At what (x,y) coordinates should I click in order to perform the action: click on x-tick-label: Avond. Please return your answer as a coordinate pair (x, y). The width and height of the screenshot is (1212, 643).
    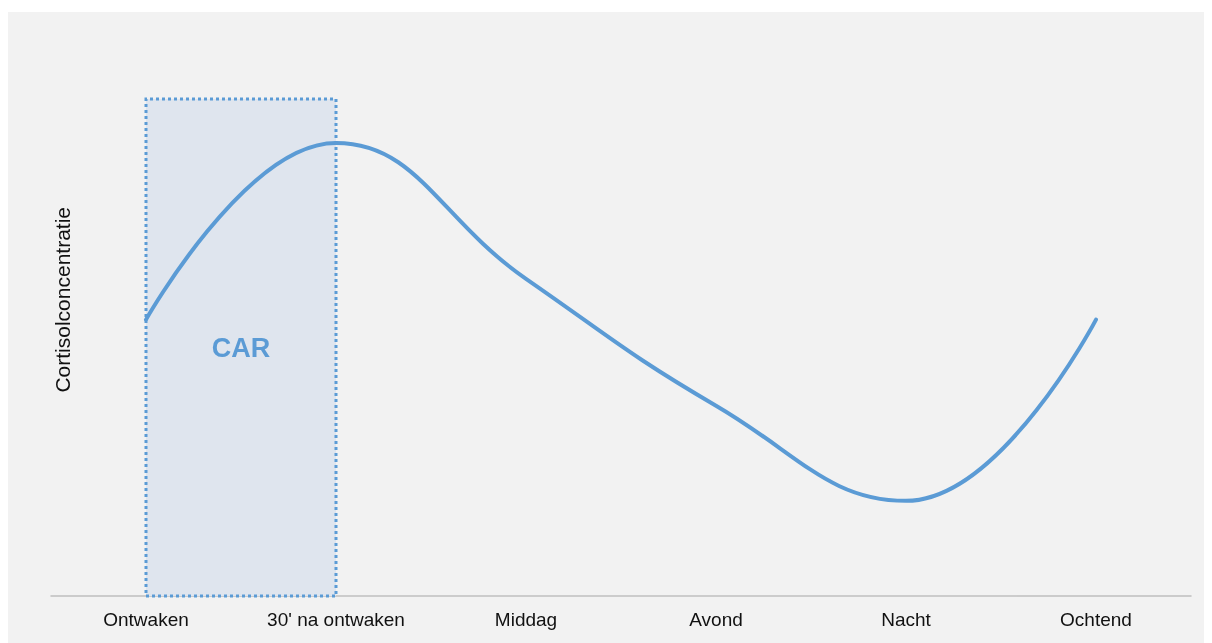
    Looking at the image, I should click on (716, 619).